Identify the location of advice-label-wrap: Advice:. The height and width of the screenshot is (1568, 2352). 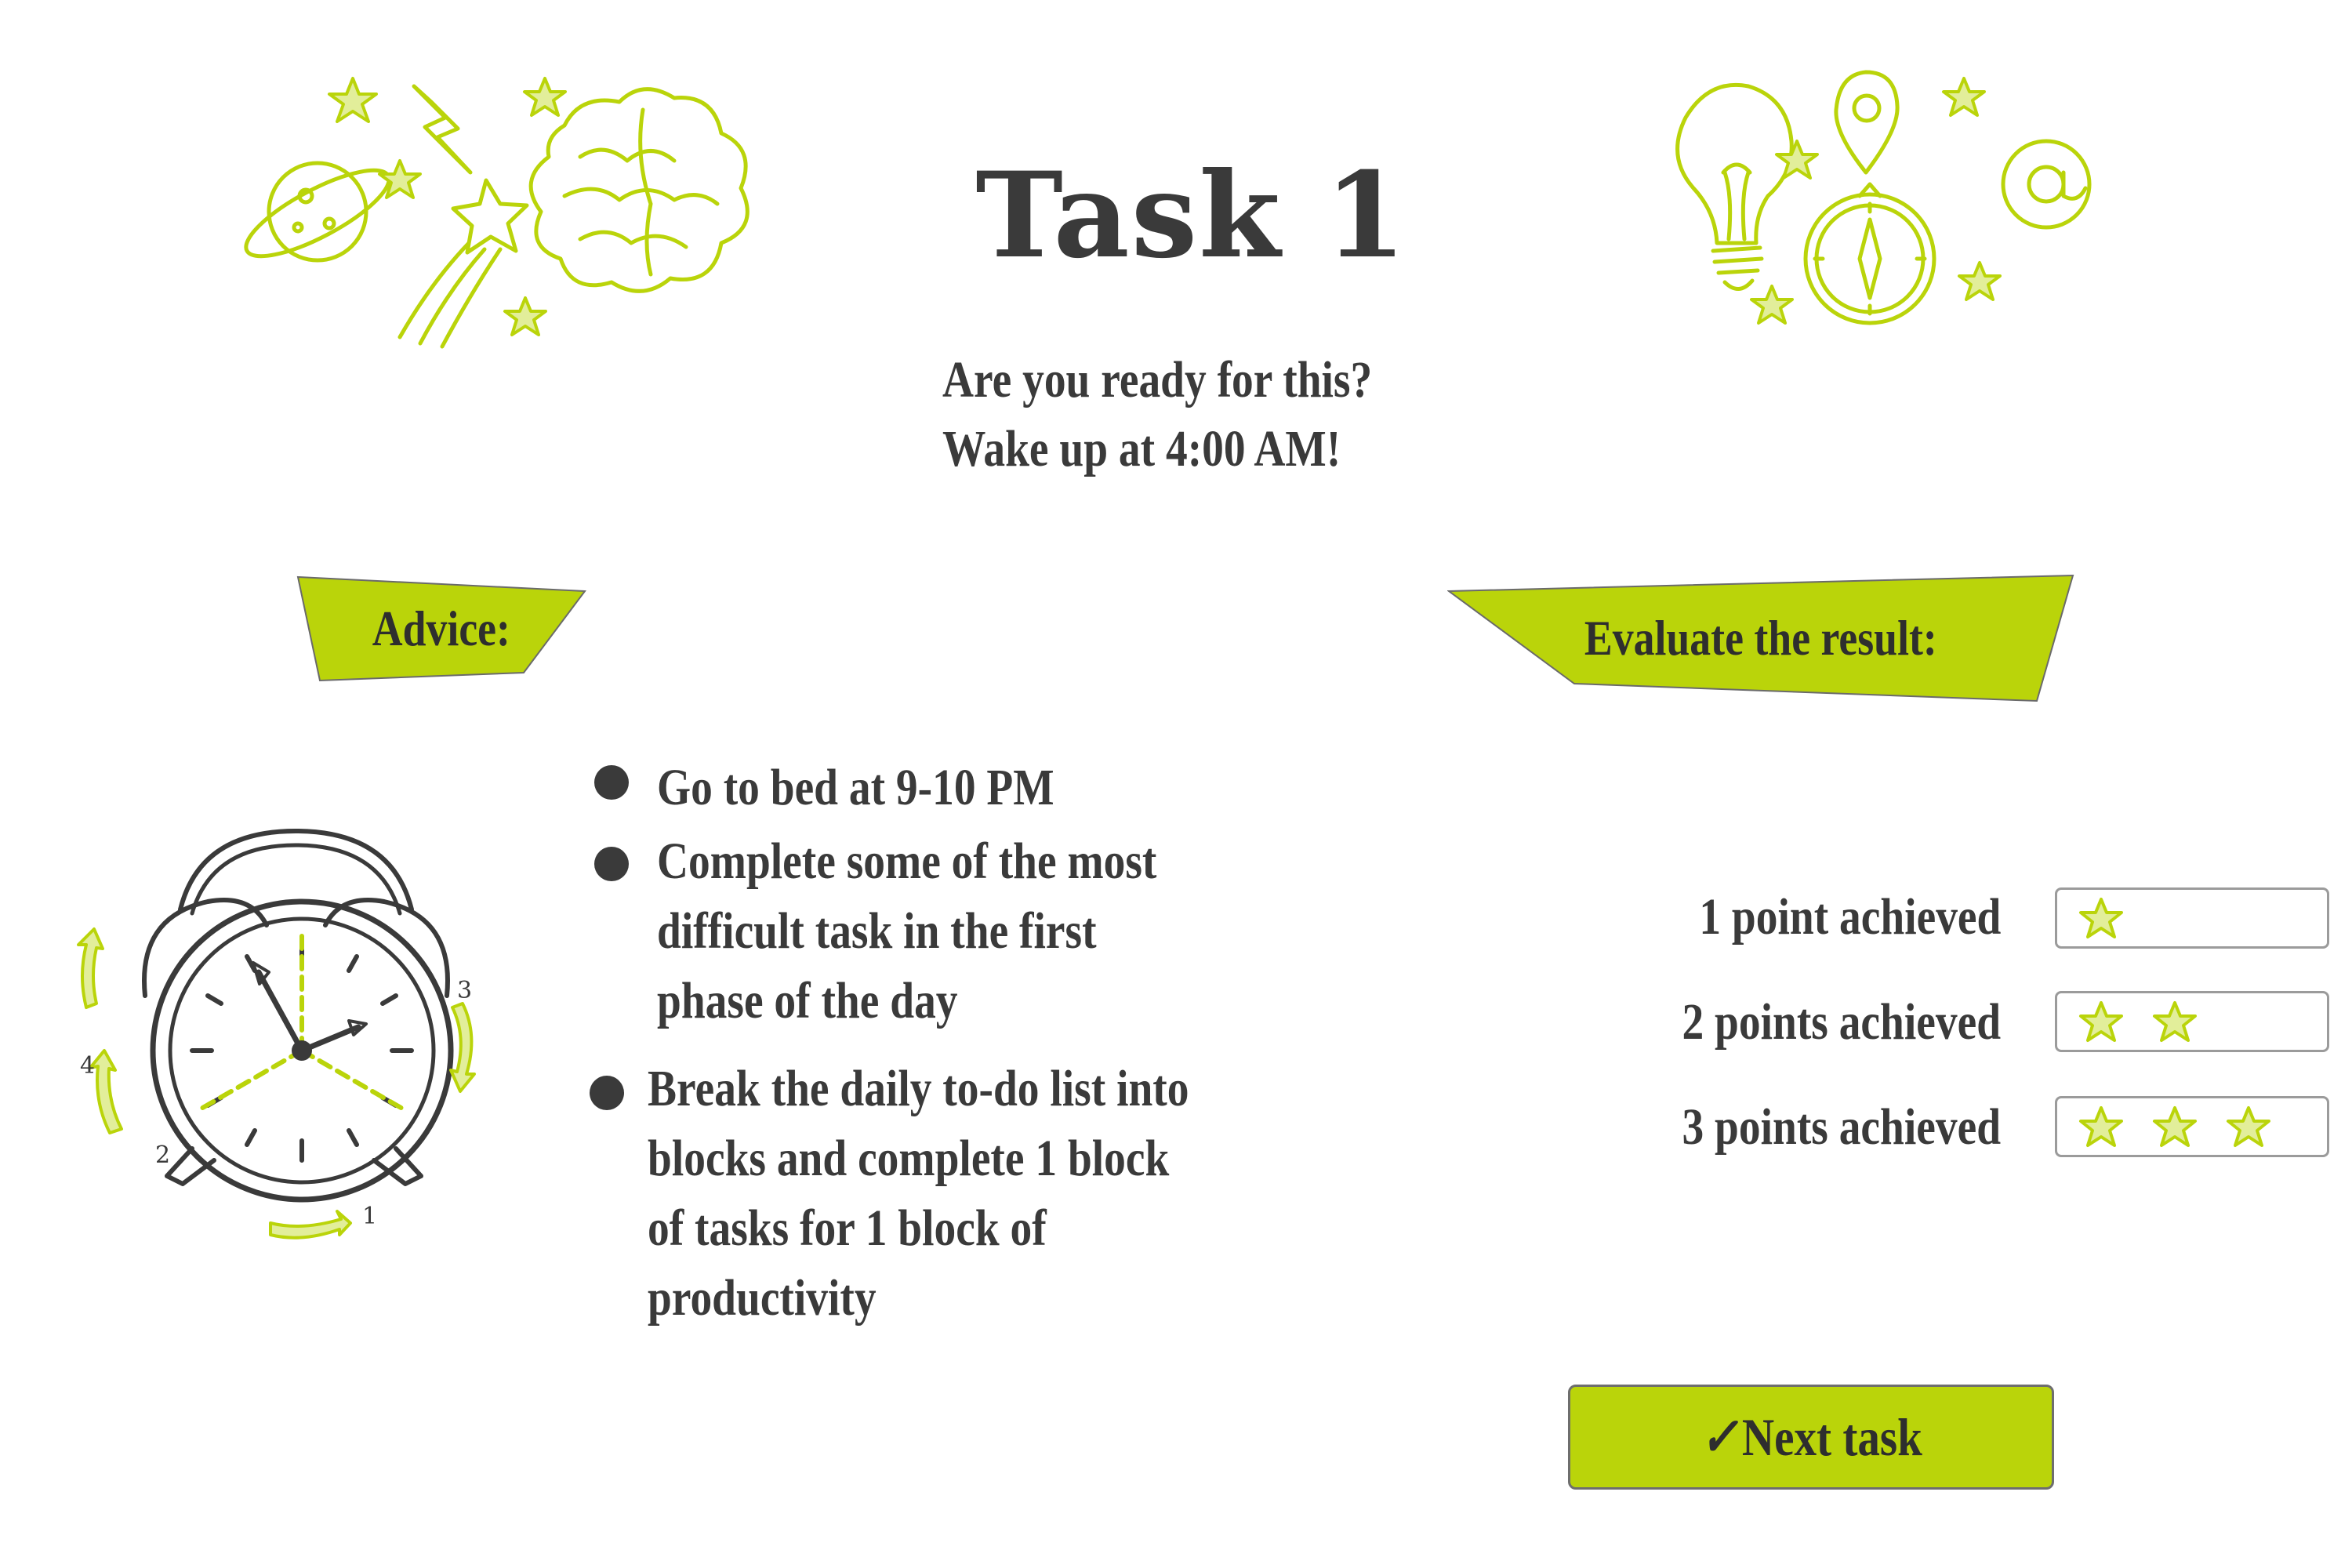
(441, 629).